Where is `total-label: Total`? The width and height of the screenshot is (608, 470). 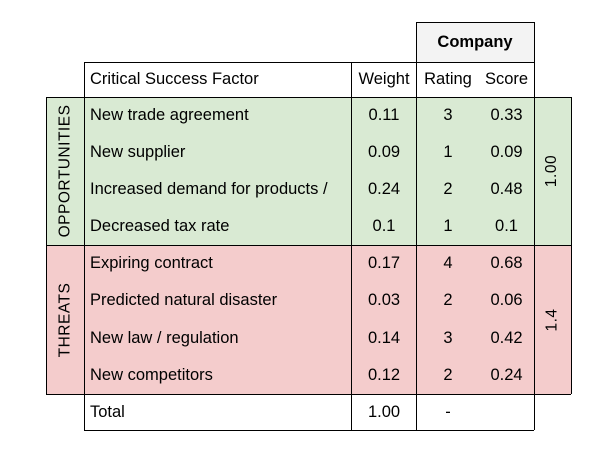 total-label: Total is located at coordinates (107, 411).